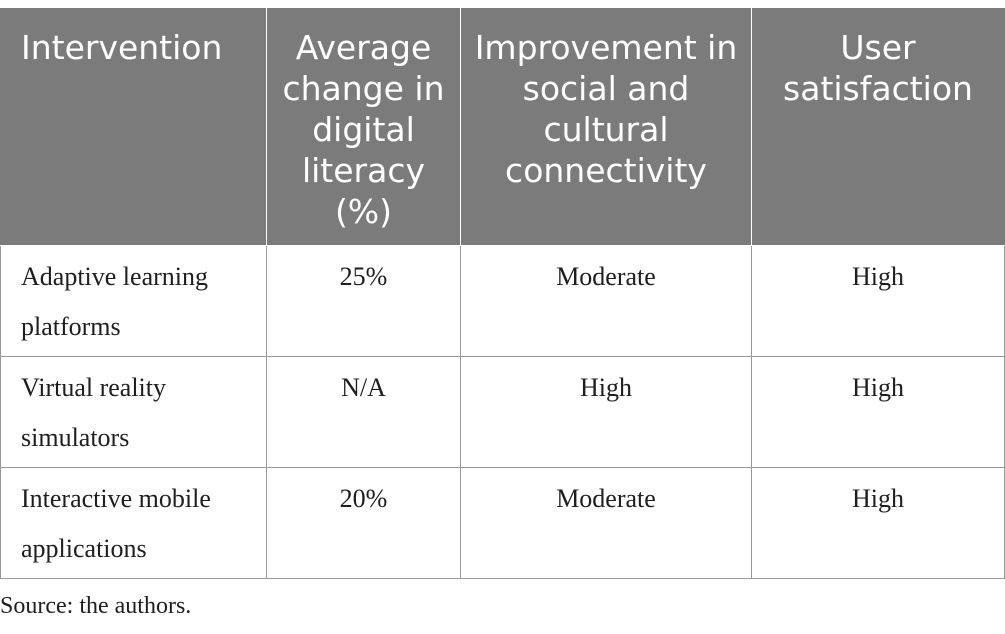 The height and width of the screenshot is (634, 1005). Describe the element at coordinates (133, 301) in the screenshot. I see `cell-intervention: Adaptive learning platforms` at that location.